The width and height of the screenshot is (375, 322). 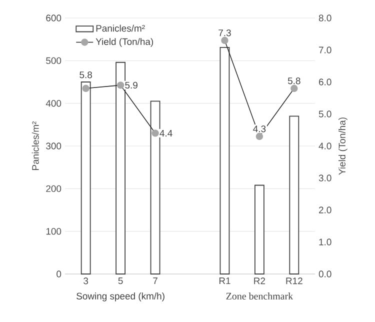 What do you see at coordinates (54, 231) in the screenshot?
I see `y-tick-label: 100` at bounding box center [54, 231].